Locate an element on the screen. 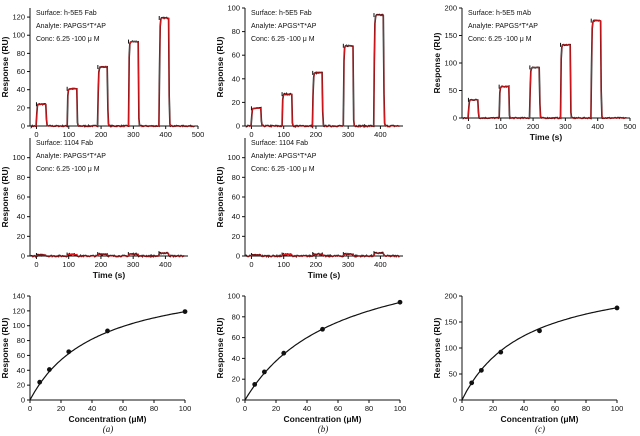  panel-annotation: Surface: h-5E5 mAb is located at coordinates (499, 13).